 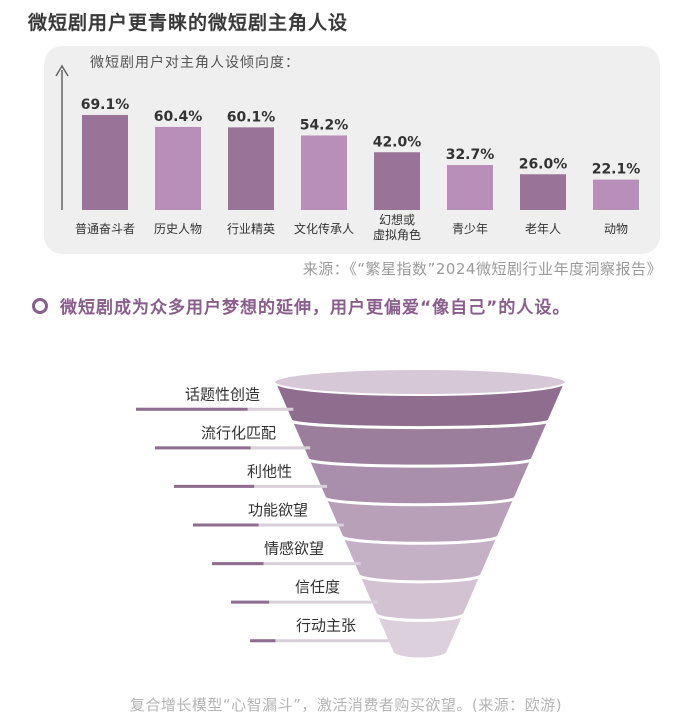 I want to click on funnel-level-label: 情感欲望, so click(x=294, y=549).